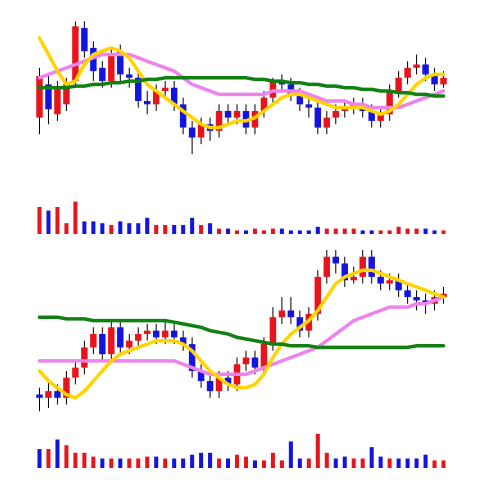 This screenshot has width=480, height=480. What do you see at coordinates (241, 336) in the screenshot?
I see `moving-average-mid-line` at bounding box center [241, 336].